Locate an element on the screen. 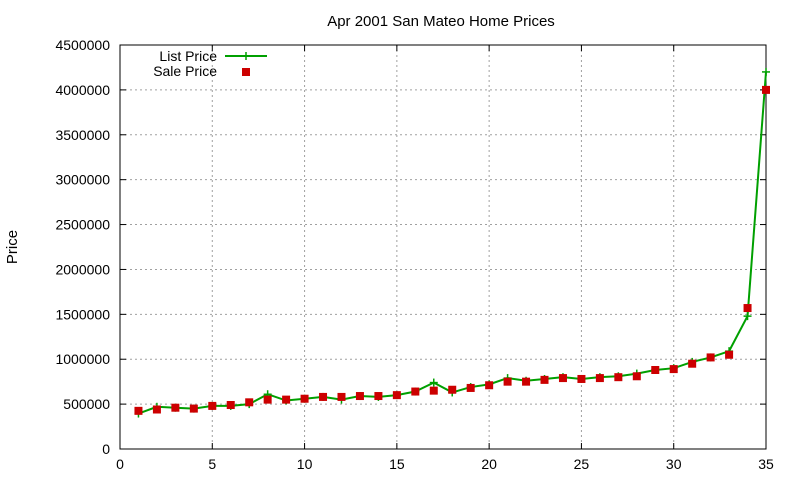  x-tick-label: 10 is located at coordinates (305, 464).